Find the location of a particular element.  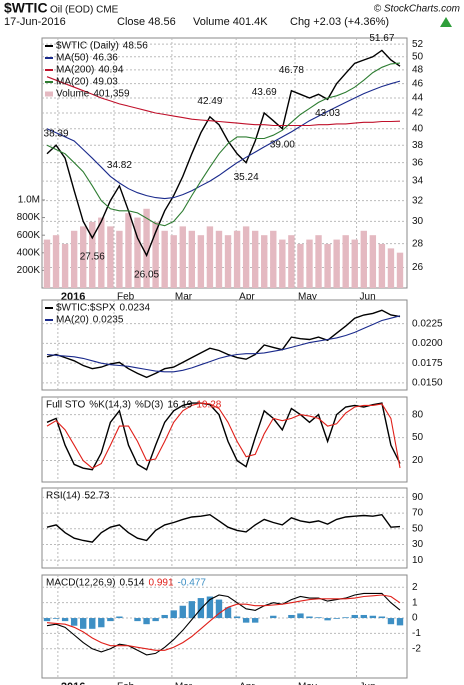

y2-tick-label: 600K is located at coordinates (29, 235).